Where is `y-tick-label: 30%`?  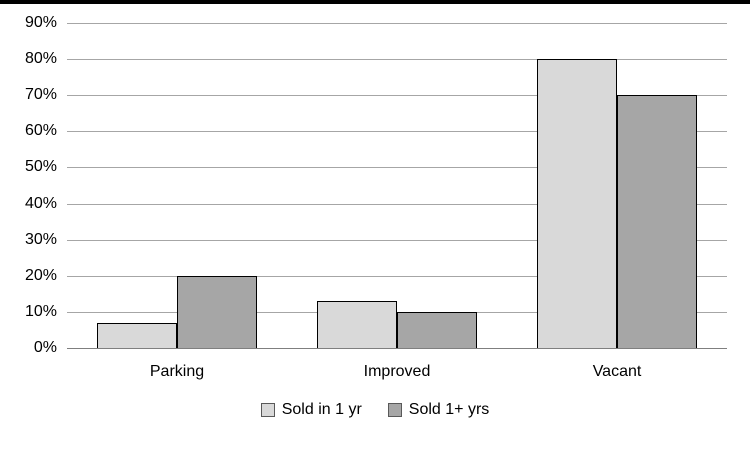 y-tick-label: 30% is located at coordinates (40, 239).